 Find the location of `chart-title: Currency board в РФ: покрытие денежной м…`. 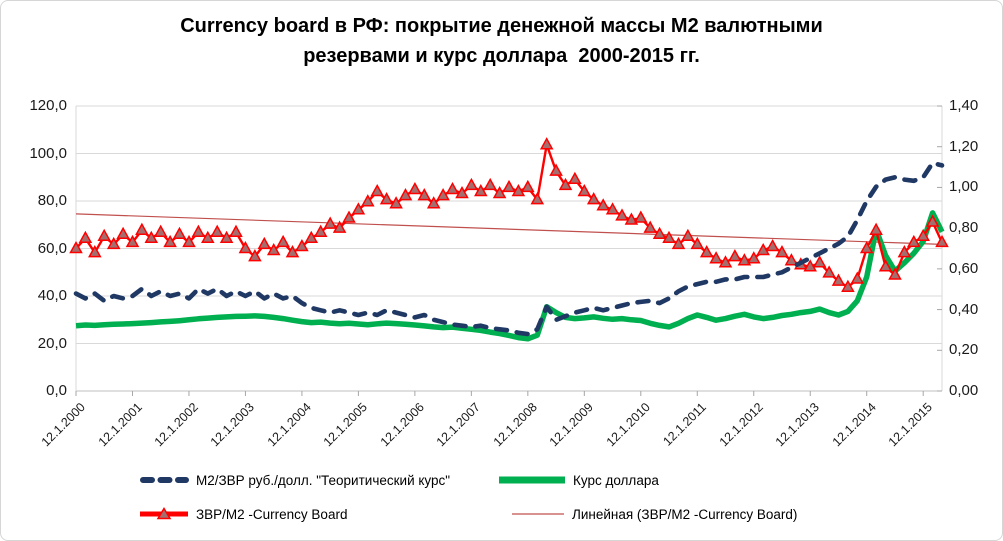

chart-title: Currency board в РФ: покрытие денежной м… is located at coordinates (501, 41).